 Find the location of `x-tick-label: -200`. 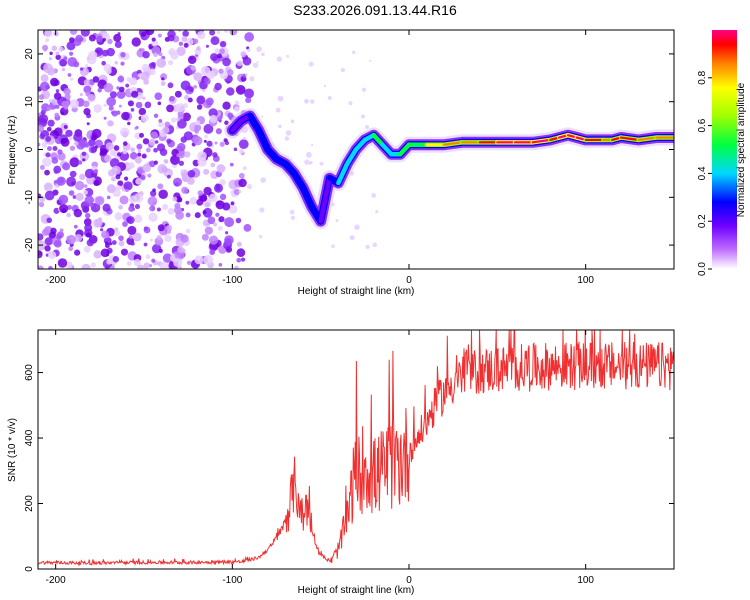

x-tick-label: -200 is located at coordinates (56, 580).